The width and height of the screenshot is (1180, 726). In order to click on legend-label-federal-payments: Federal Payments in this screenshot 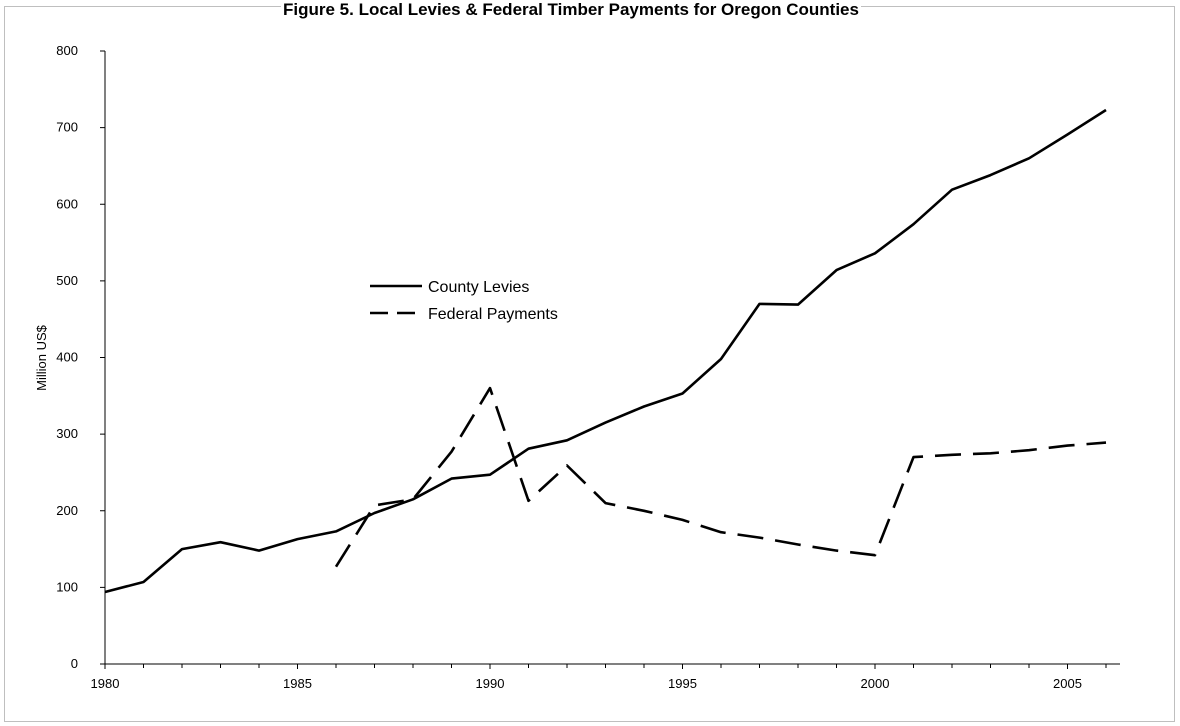, I will do `click(493, 314)`.